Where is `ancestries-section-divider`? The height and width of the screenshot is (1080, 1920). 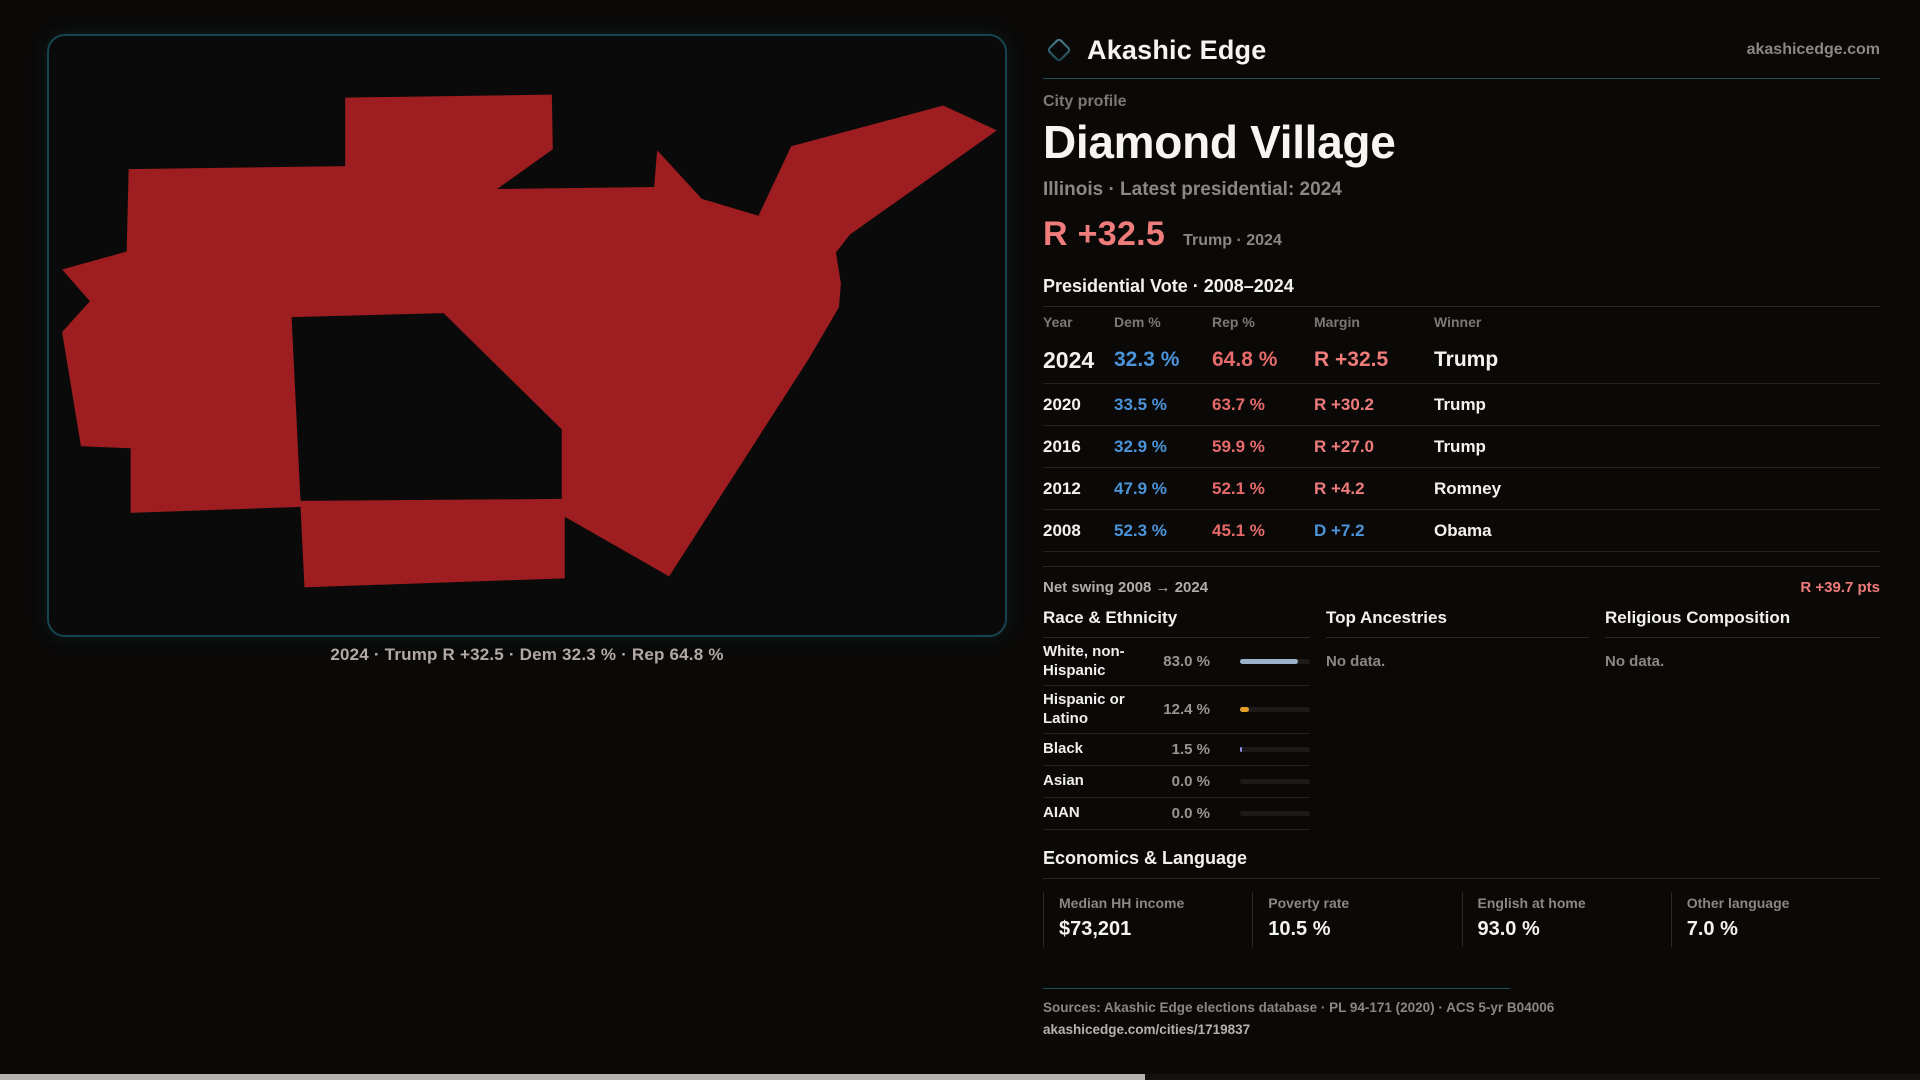 ancestries-section-divider is located at coordinates (1457, 637).